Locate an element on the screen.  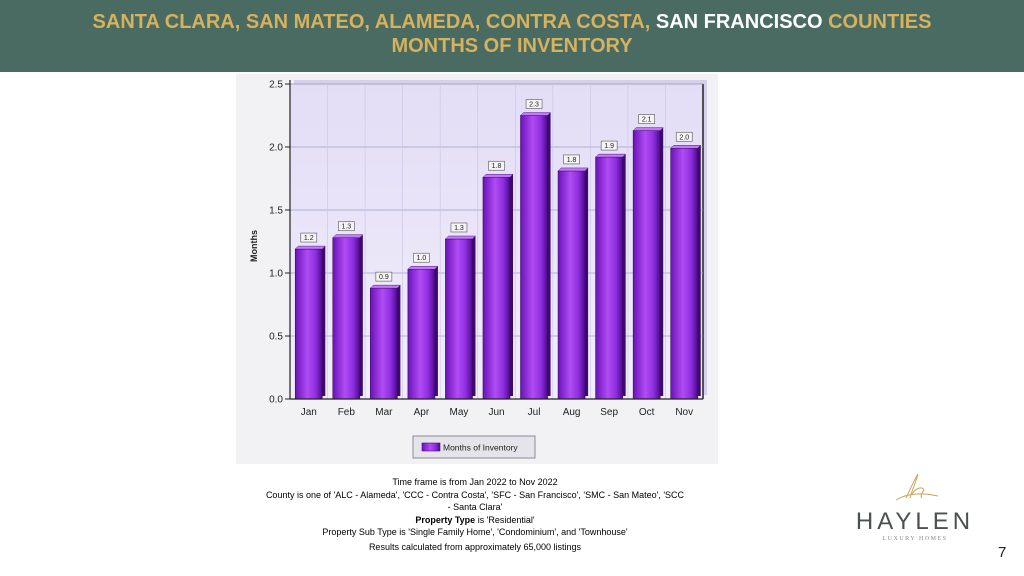
x-tick-label: Jun is located at coordinates (496, 412).